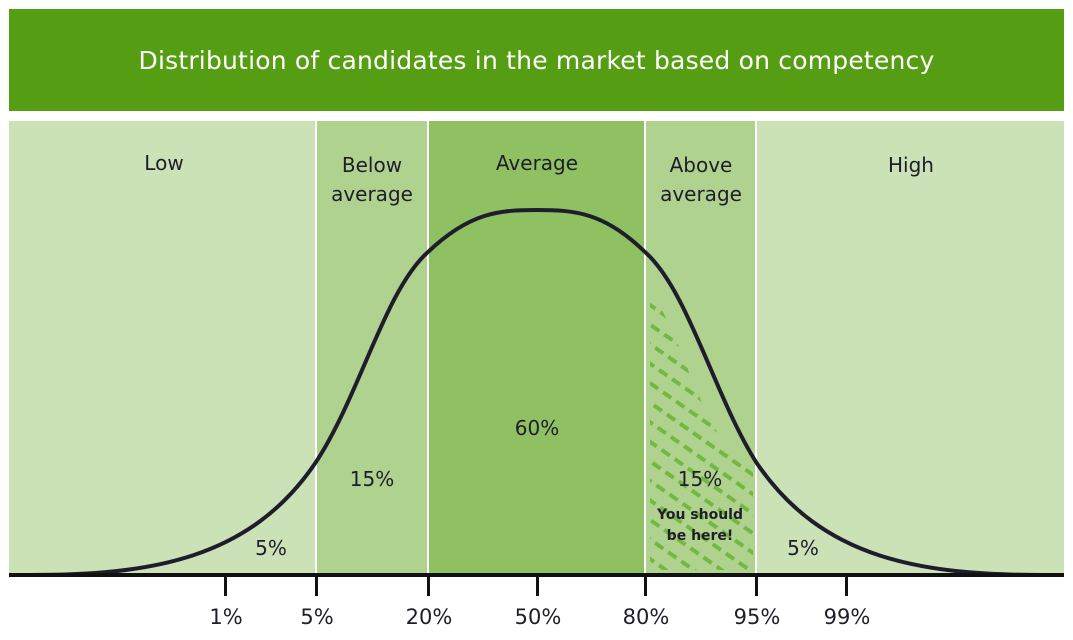  Describe the element at coordinates (537, 428) in the screenshot. I see `share-average: 60%` at that location.